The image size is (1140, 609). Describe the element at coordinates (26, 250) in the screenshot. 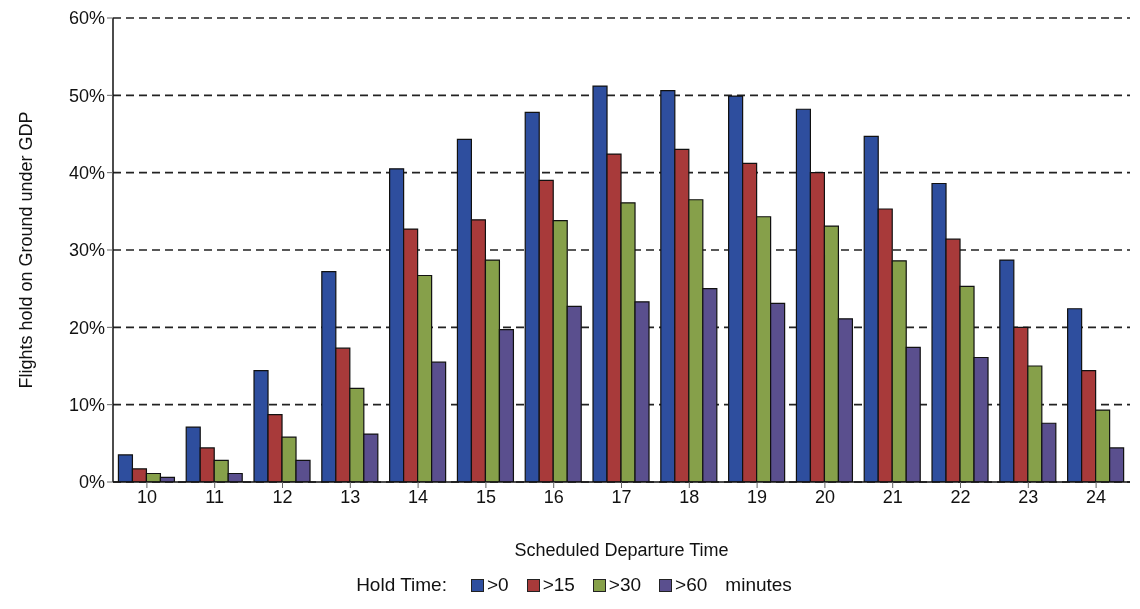

I see `y-axis-title: Flights hold on Ground under GDP` at that location.